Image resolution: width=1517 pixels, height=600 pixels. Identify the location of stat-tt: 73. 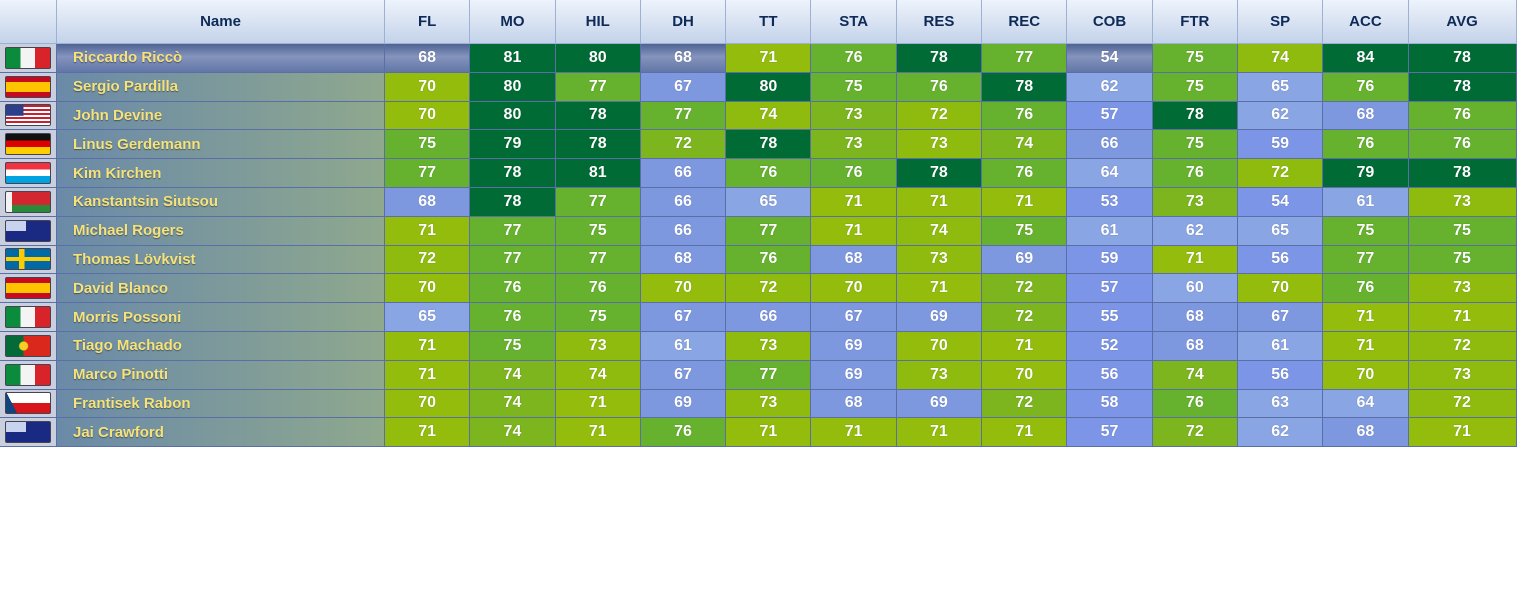
(769, 346).